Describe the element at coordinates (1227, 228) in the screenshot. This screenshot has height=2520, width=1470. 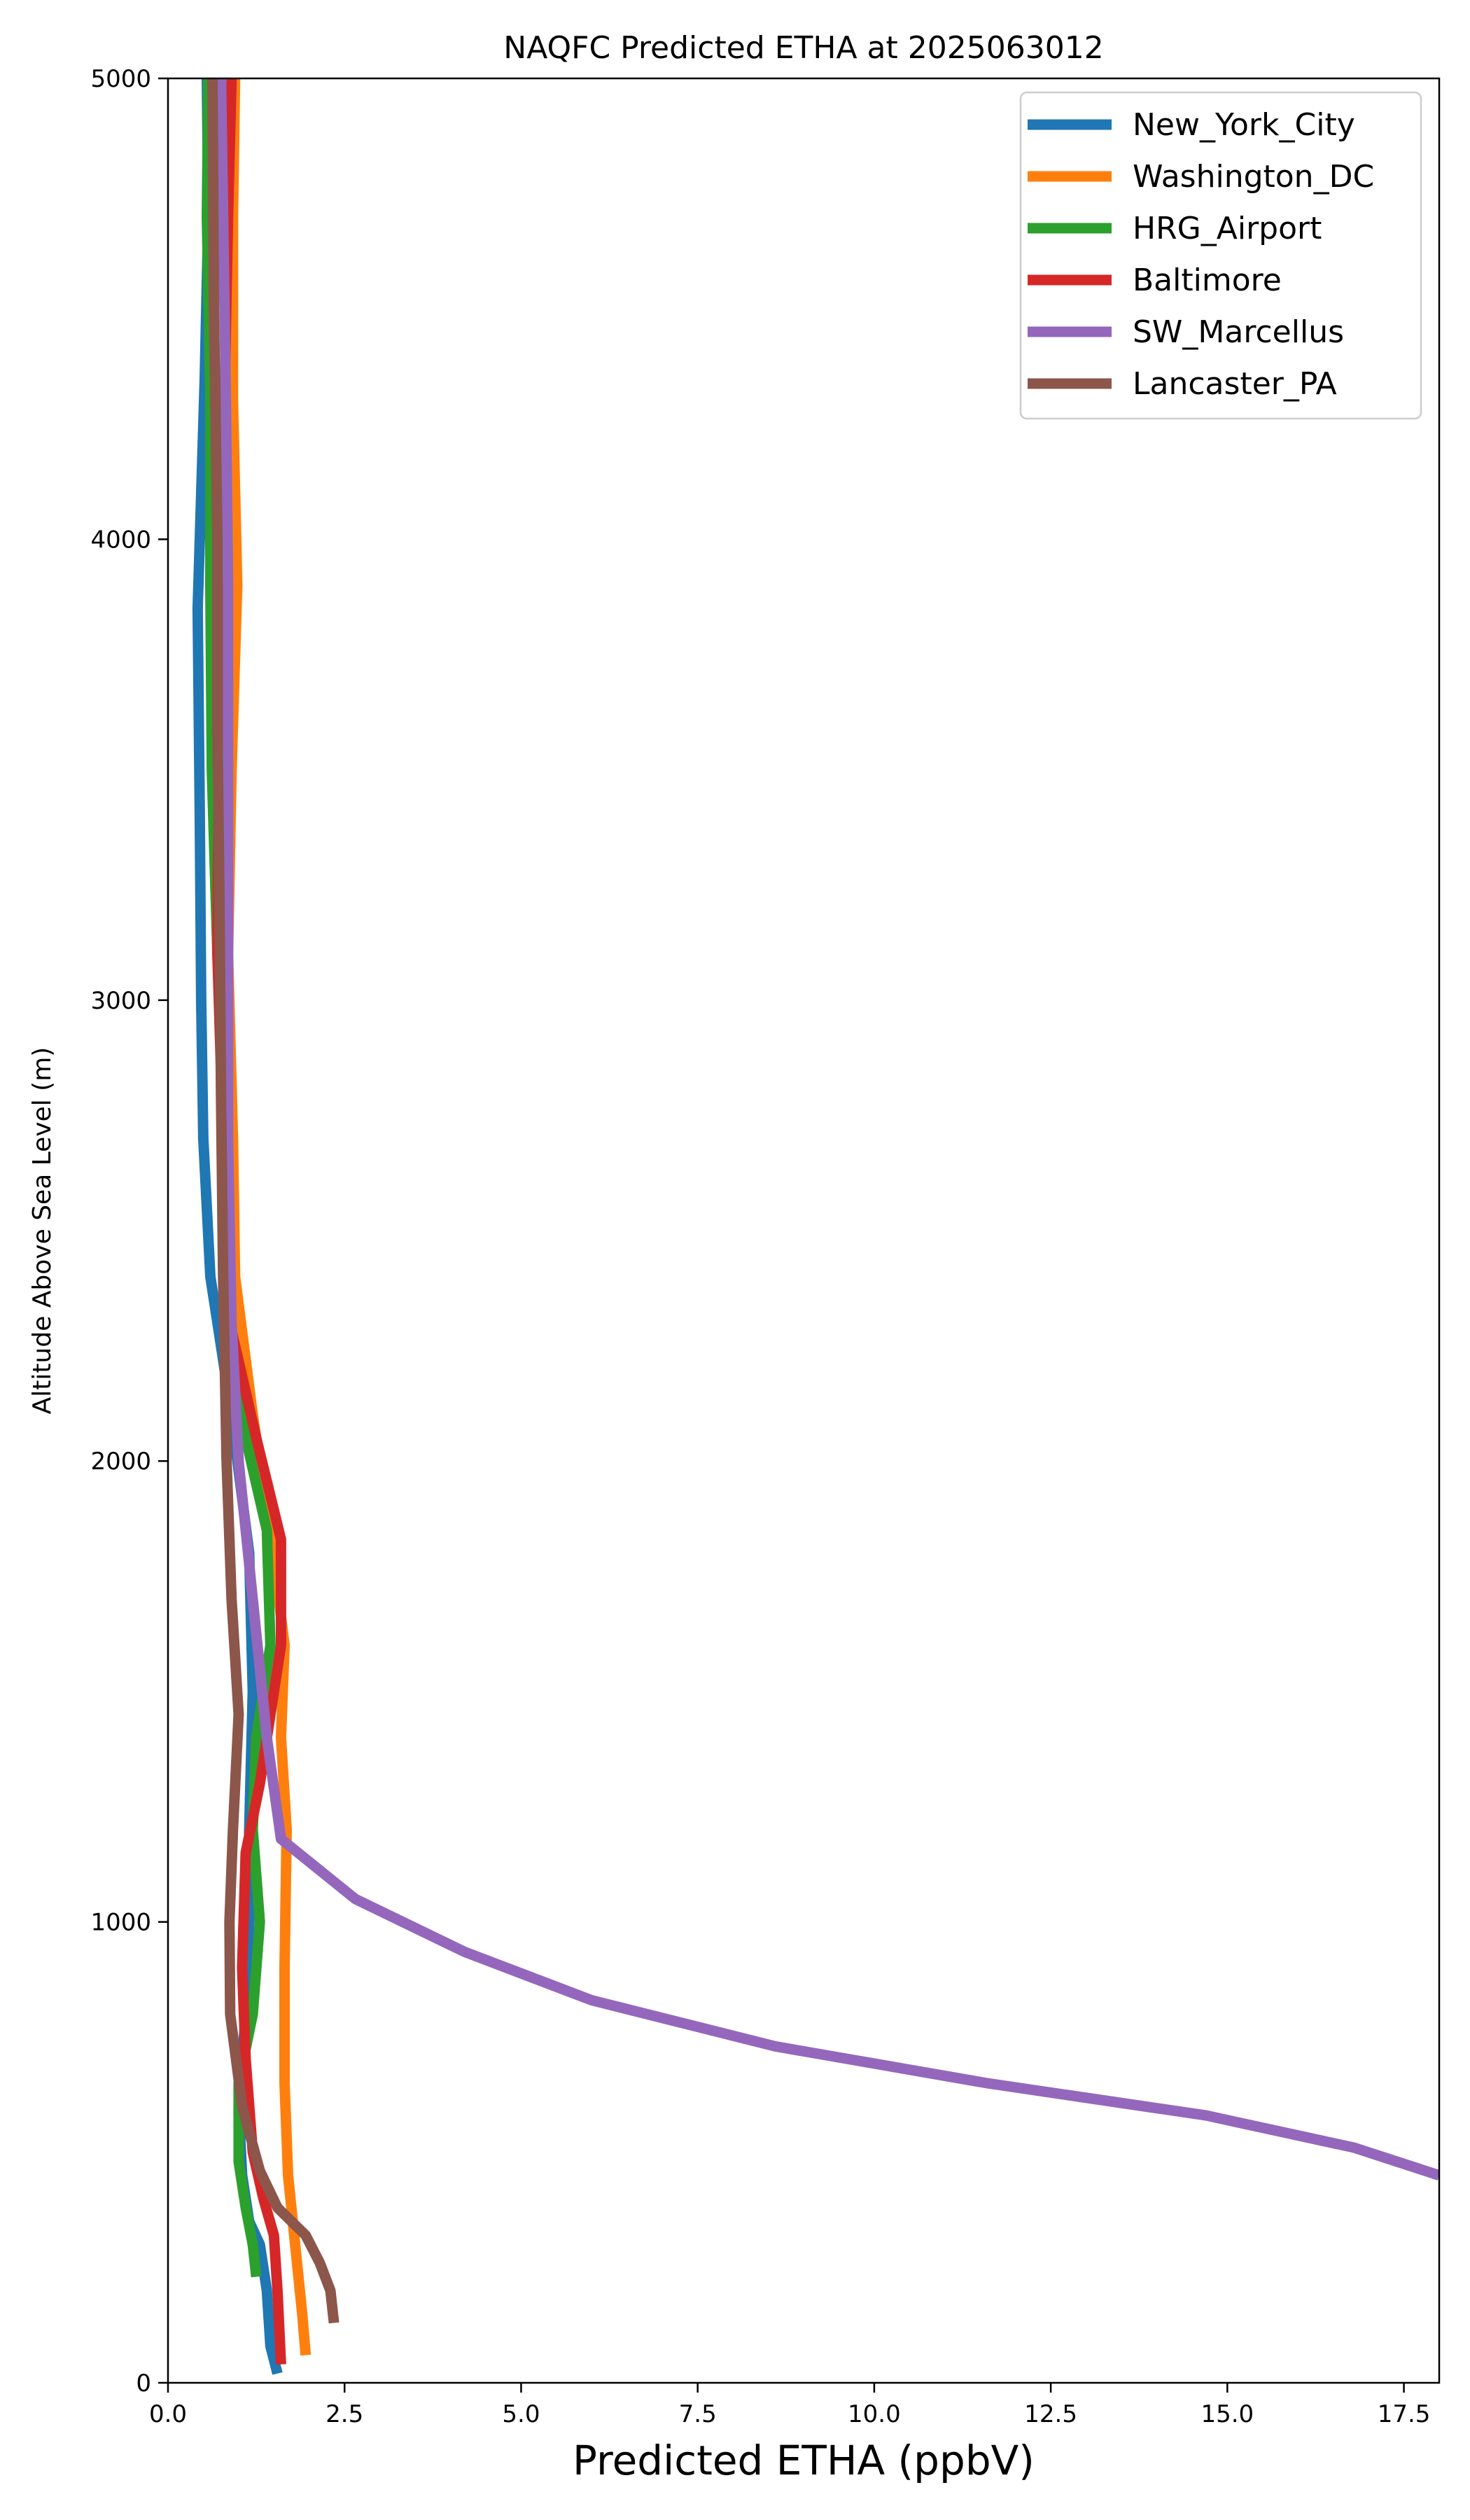
I see `legend-label-hrg-airport: HRG_Airport` at that location.